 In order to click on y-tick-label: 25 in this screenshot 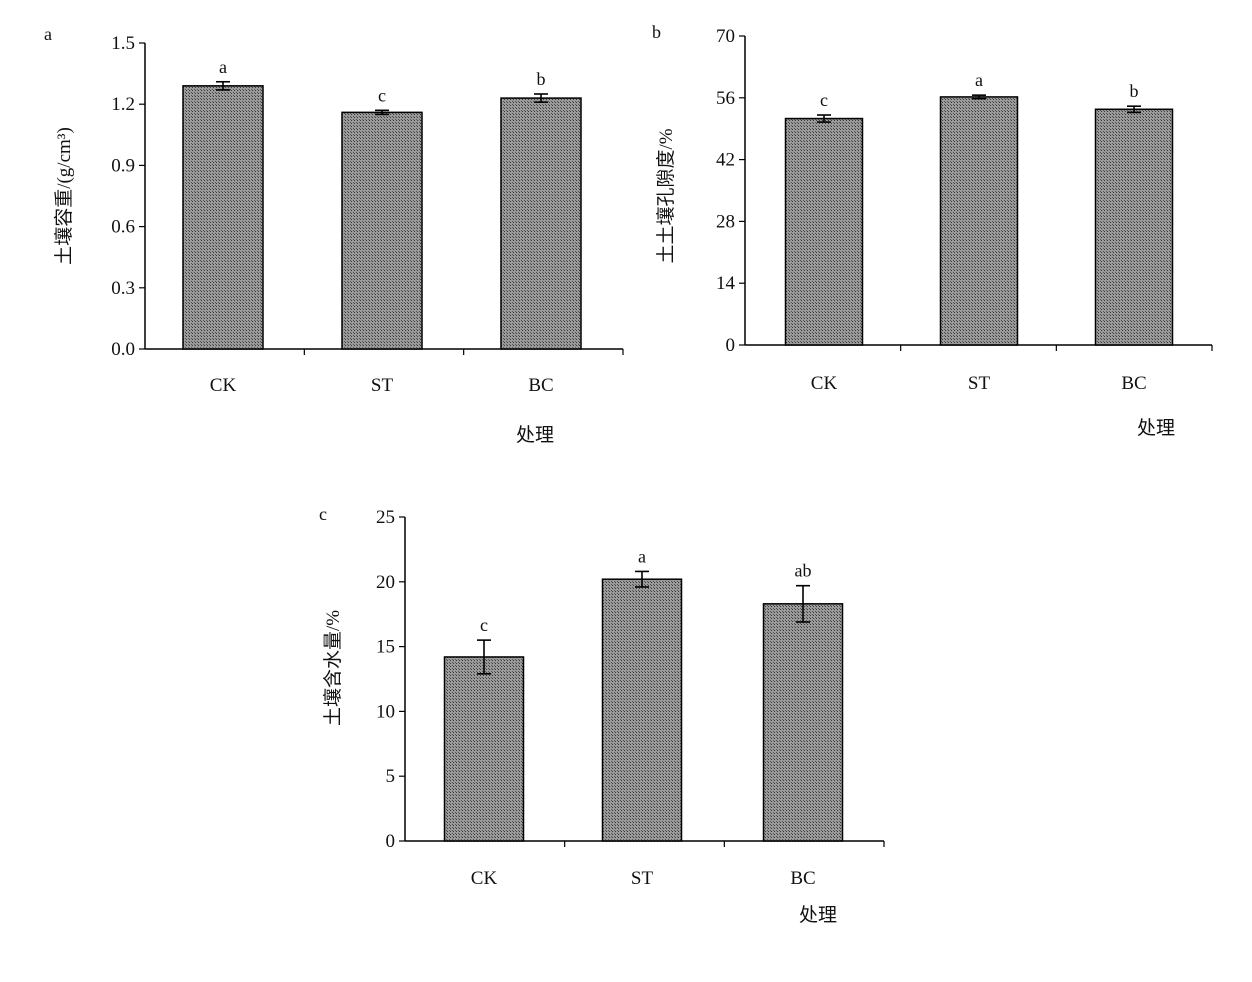, I will do `click(385, 517)`.